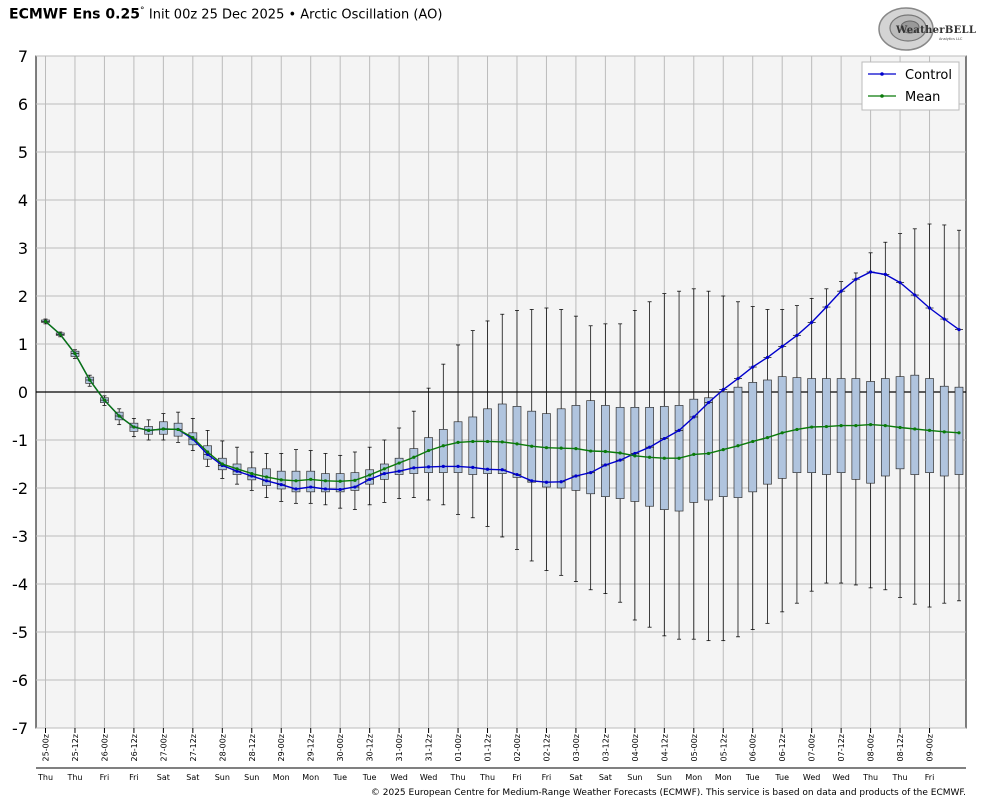  I want to click on x-tick-label: 01-12z, so click(488, 747).